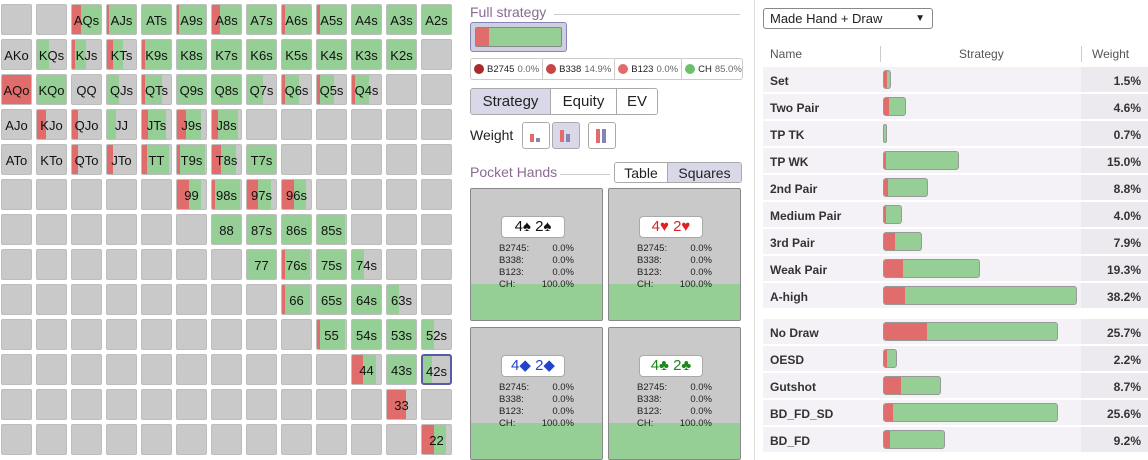  I want to click on tab-ev: EV, so click(637, 101).